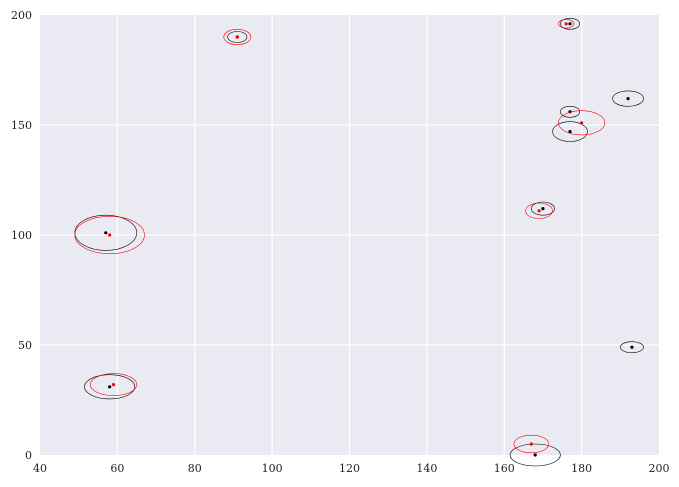  Describe the element at coordinates (659, 468) in the screenshot. I see `x-tick-label: 200` at that location.